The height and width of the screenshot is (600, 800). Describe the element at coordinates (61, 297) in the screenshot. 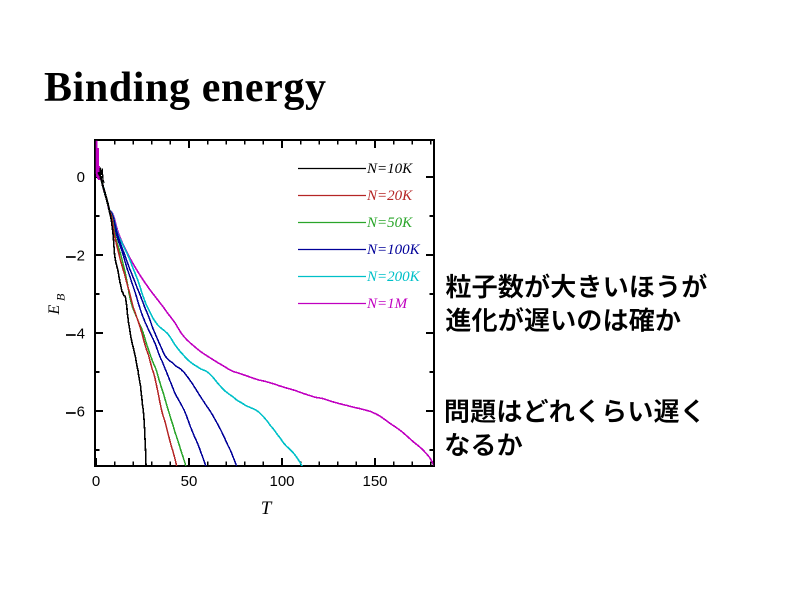

I see `svg-text: B` at that location.